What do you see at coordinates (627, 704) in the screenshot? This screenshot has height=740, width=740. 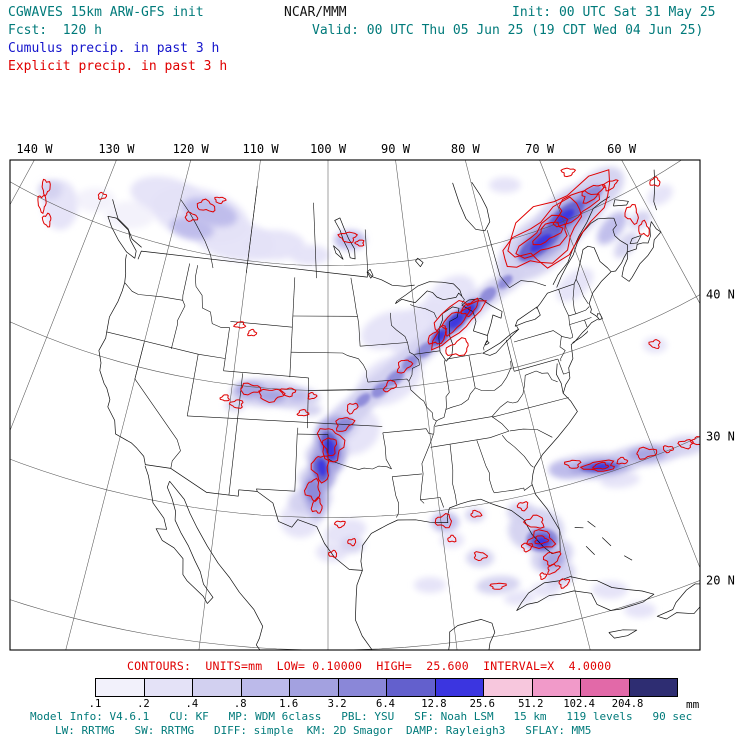 I see `colorbar-tick-label: 204.8` at bounding box center [627, 704].